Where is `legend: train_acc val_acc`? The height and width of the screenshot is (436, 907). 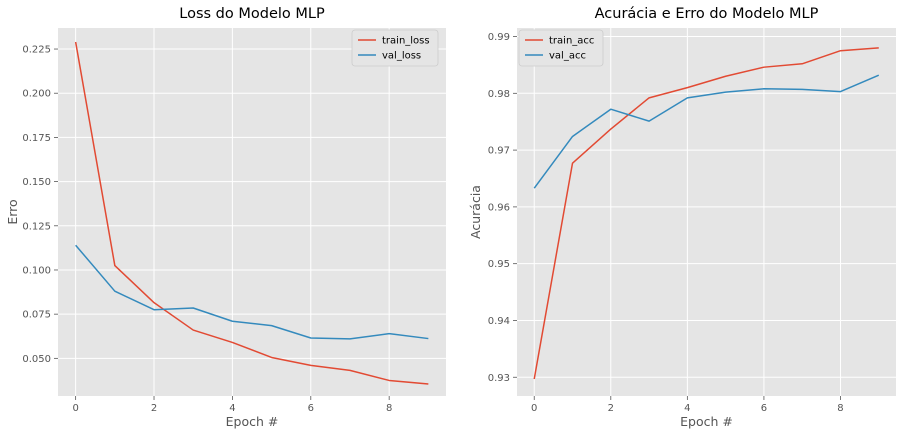 legend: train_acc val_acc is located at coordinates (561, 48).